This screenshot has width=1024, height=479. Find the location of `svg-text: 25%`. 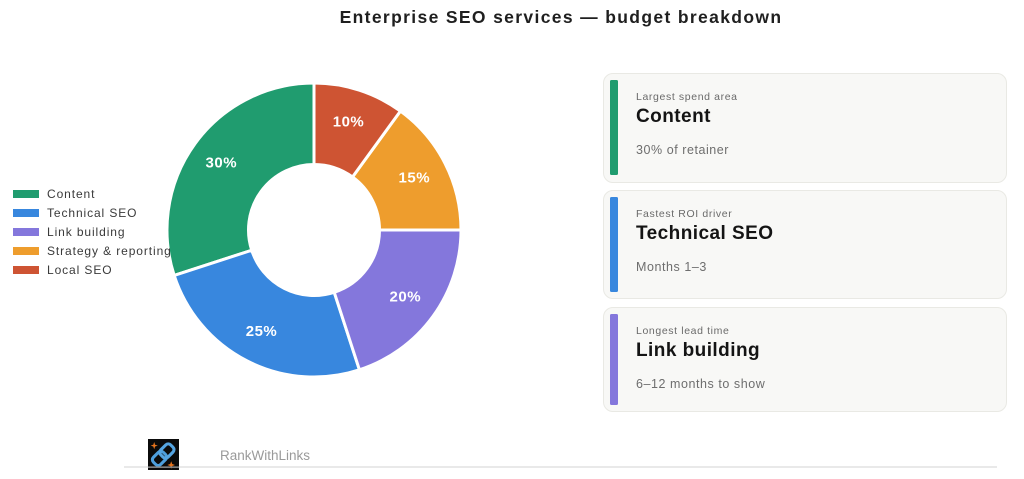

svg-text: 25% is located at coordinates (262, 331).